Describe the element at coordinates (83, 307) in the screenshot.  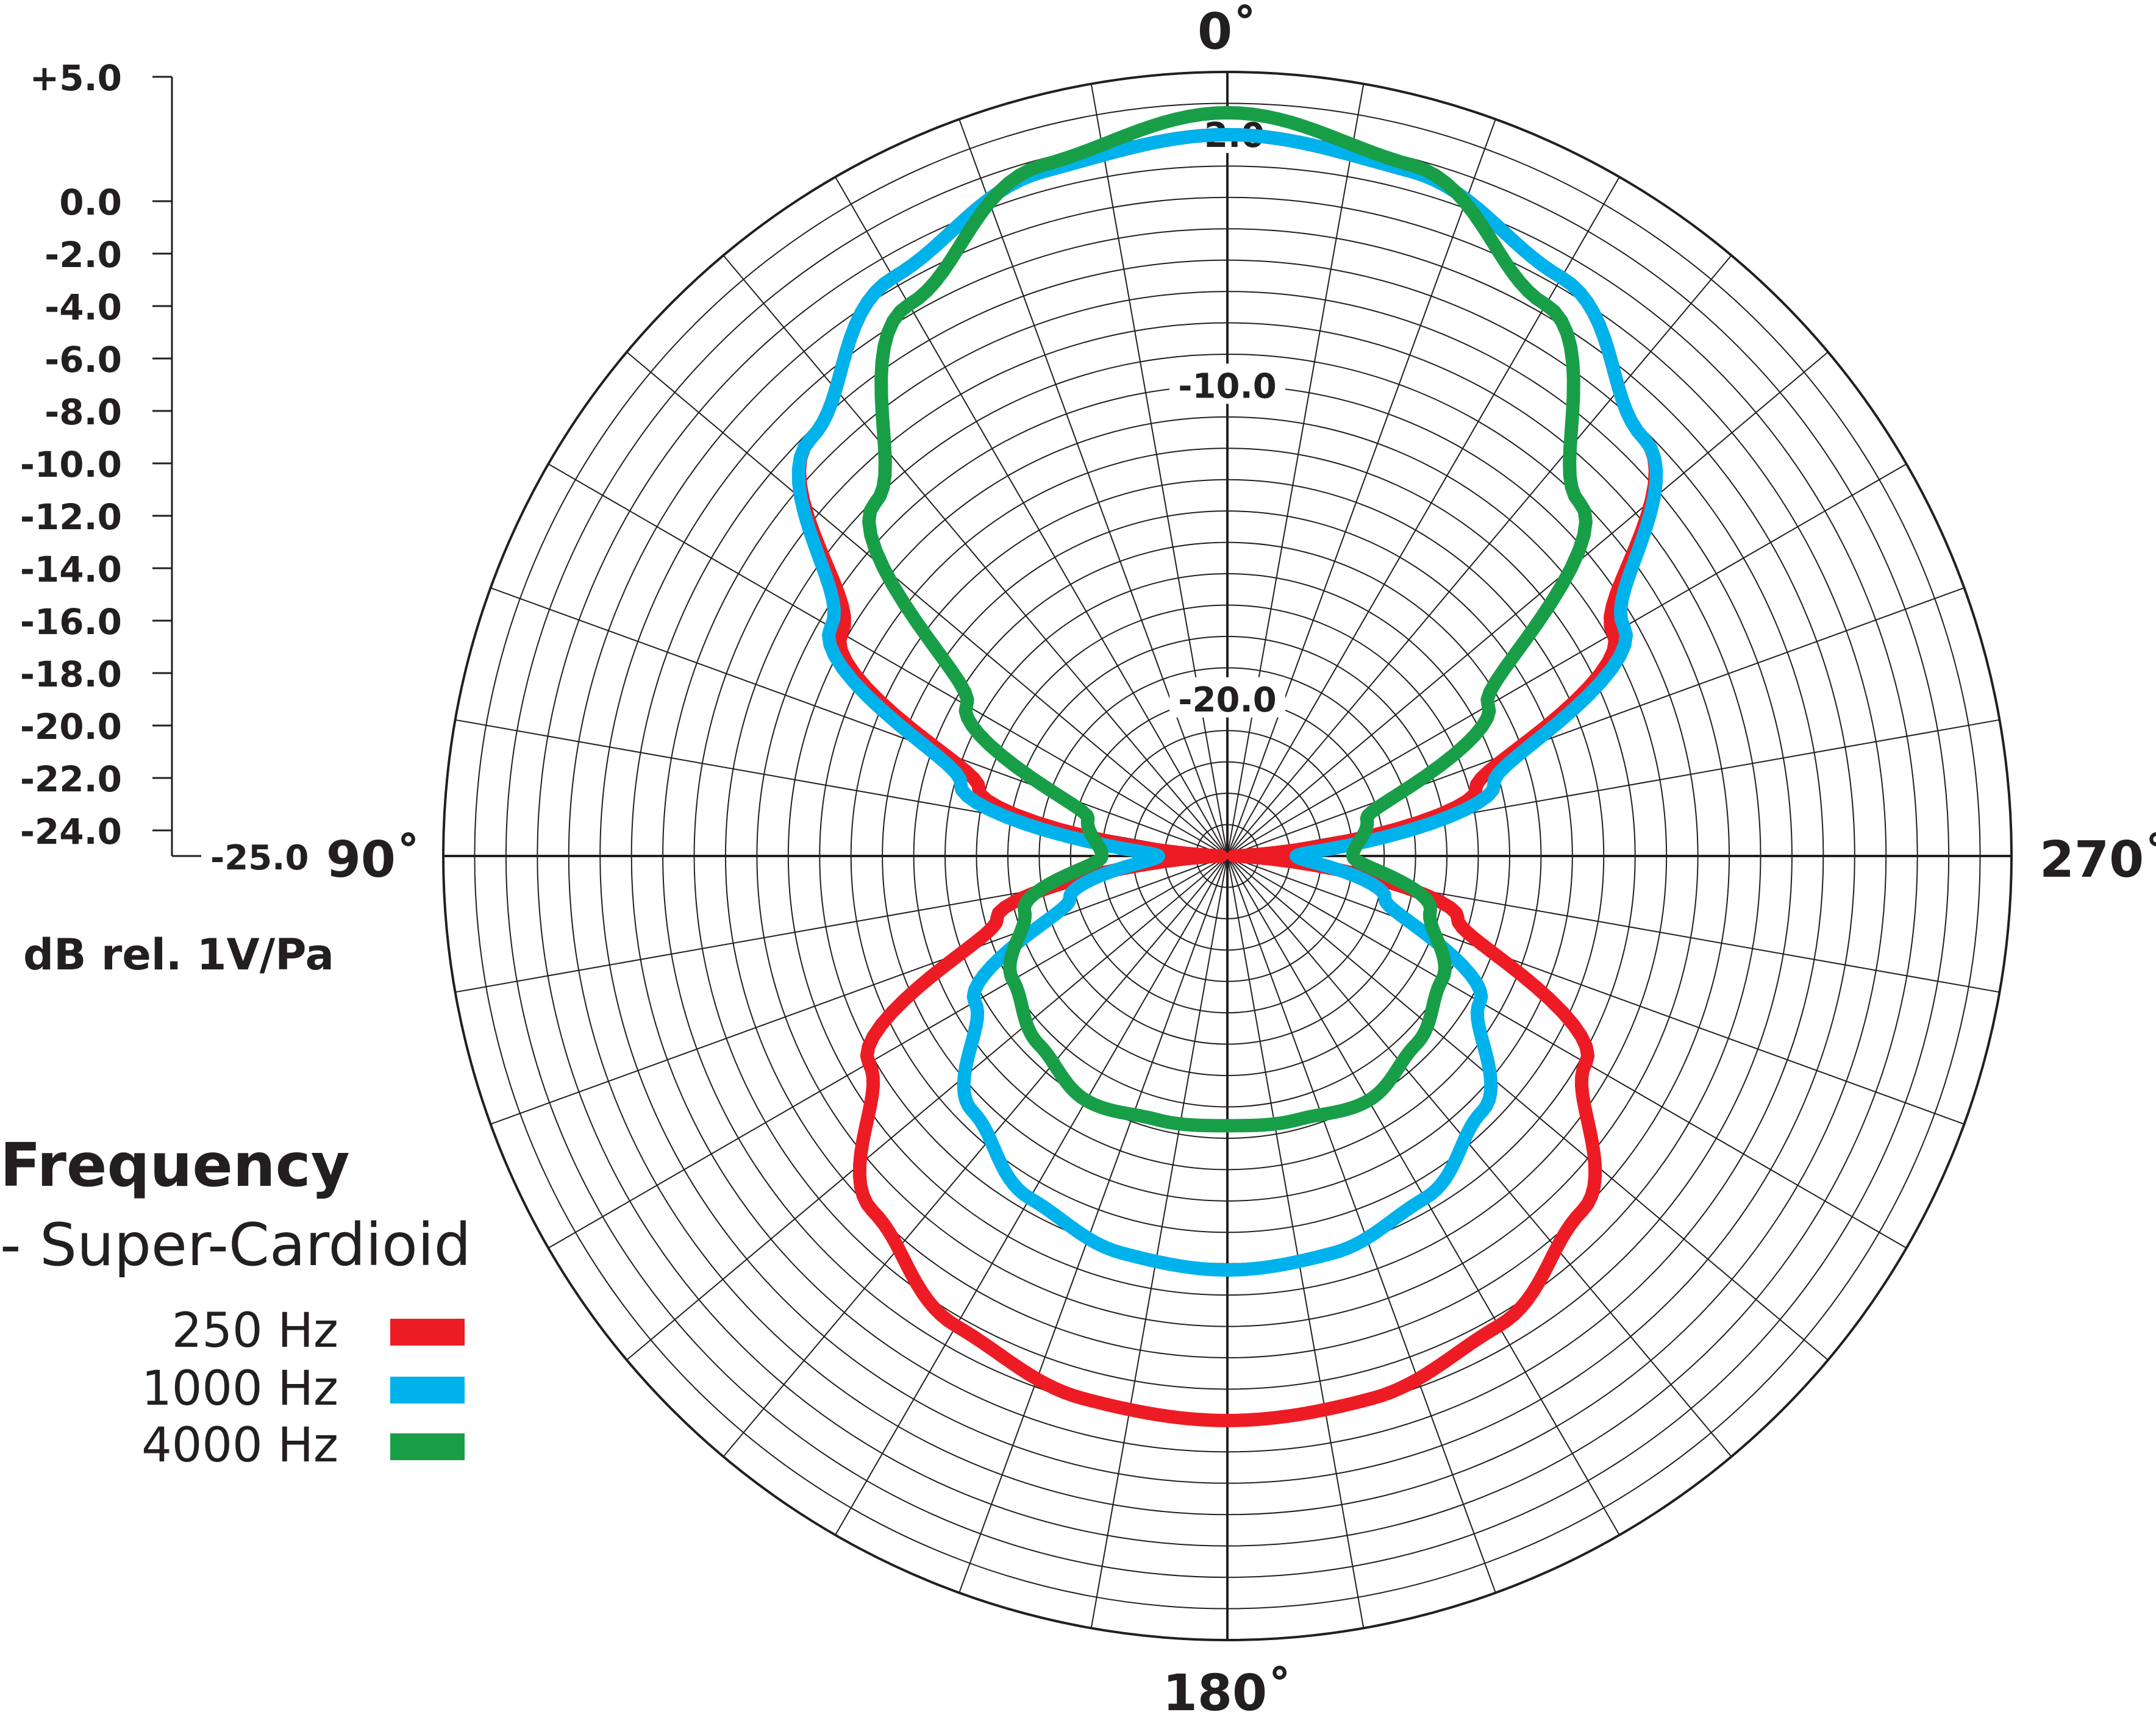
I see `scale-tick-label: -4.0` at that location.